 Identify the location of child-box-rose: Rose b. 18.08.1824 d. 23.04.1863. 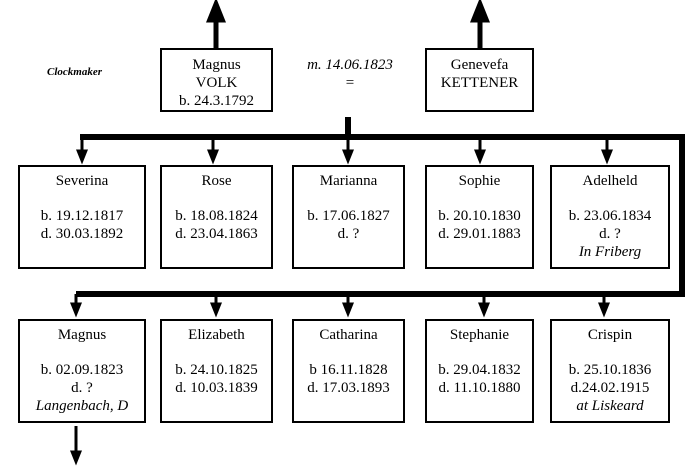
(216, 217).